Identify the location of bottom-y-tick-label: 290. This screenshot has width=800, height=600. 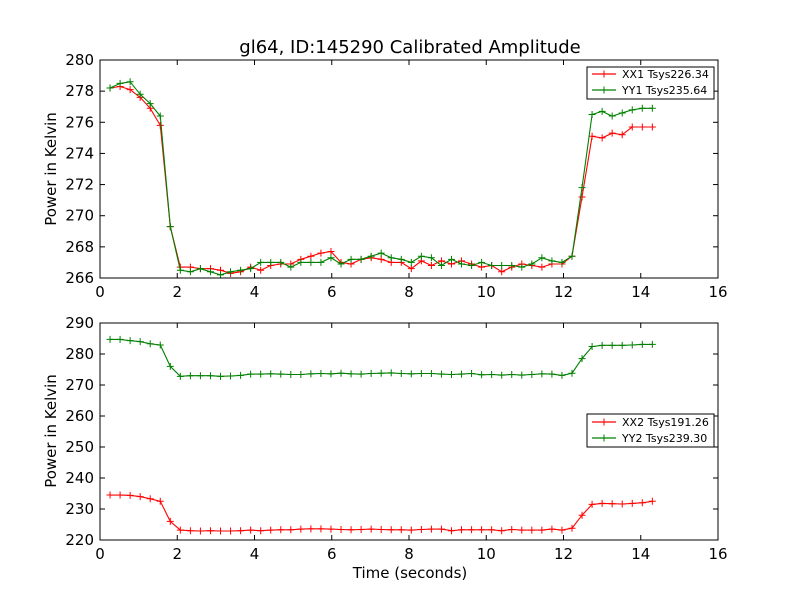
(79, 323).